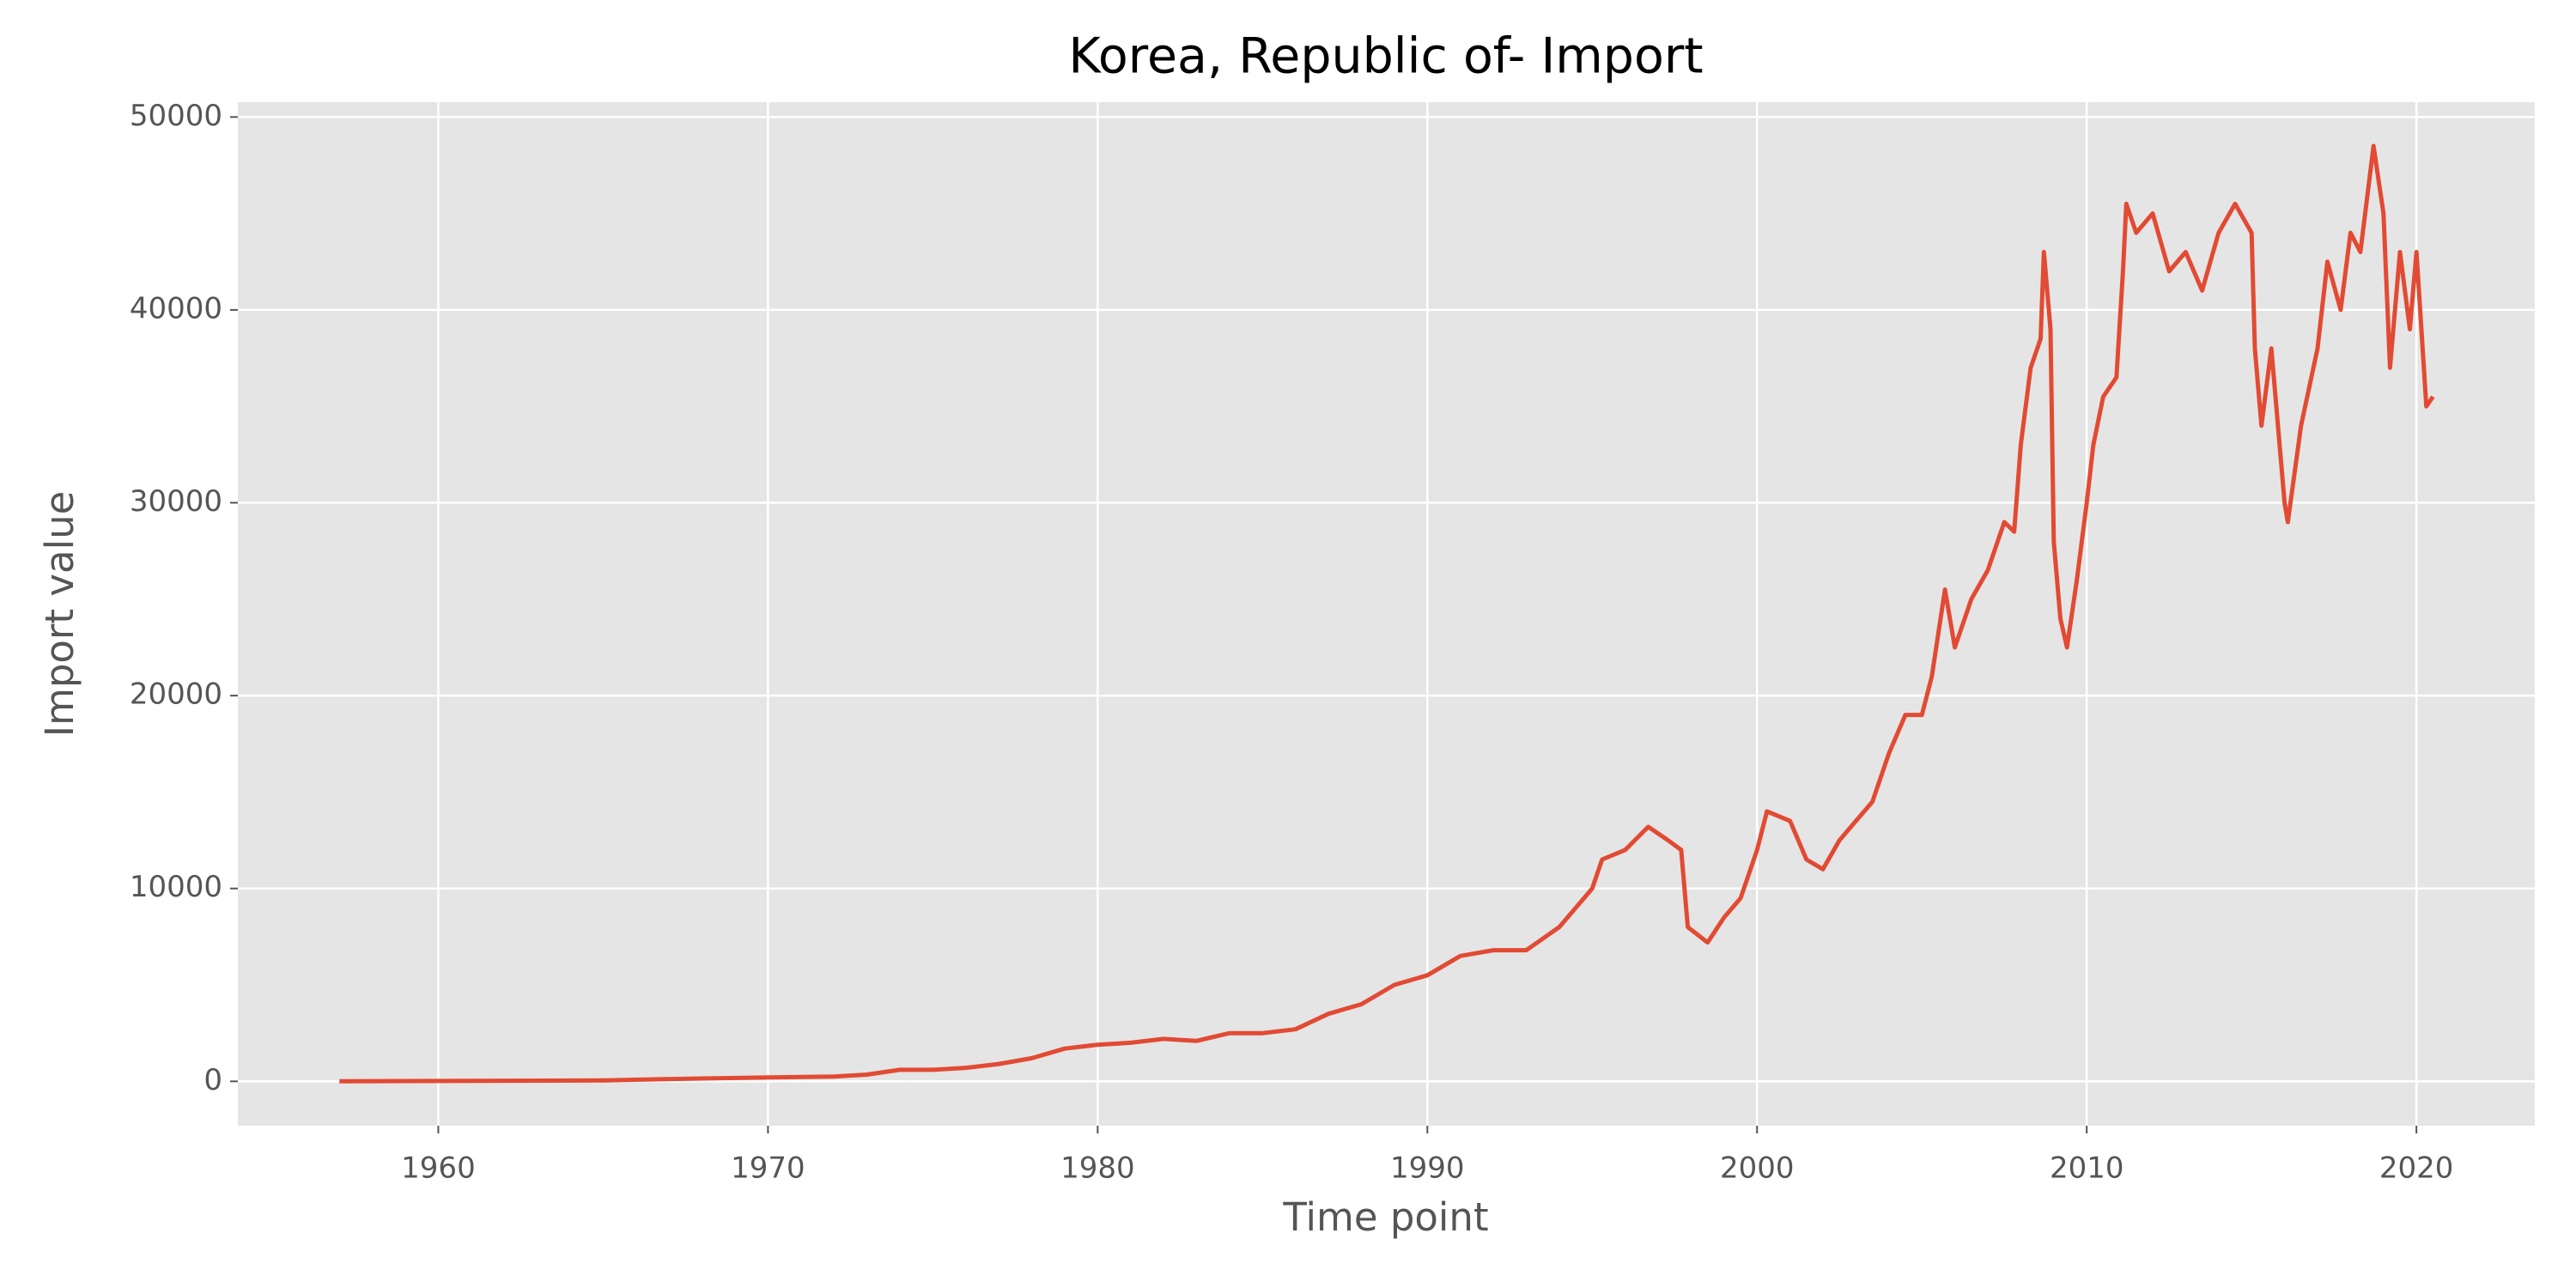 The width and height of the screenshot is (2576, 1288). Describe the element at coordinates (1385, 1217) in the screenshot. I see `x-axis-label: Time point` at that location.